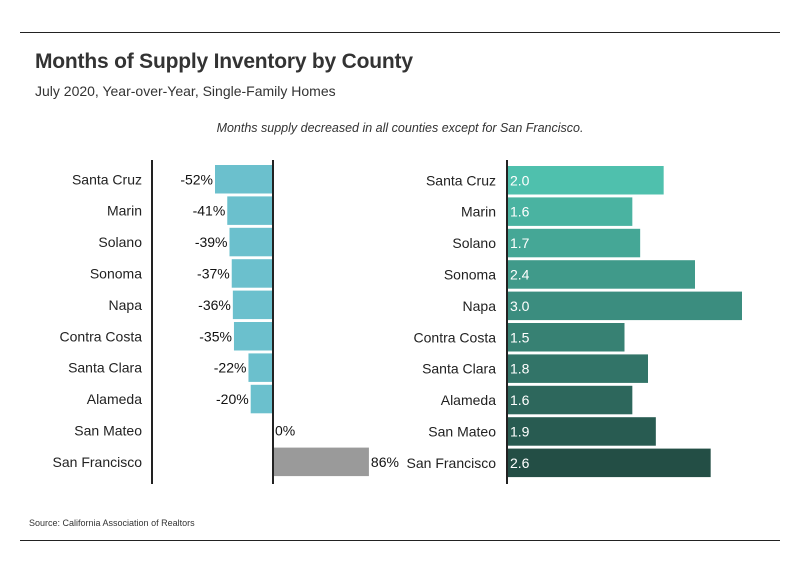  Describe the element at coordinates (215, 336) in the screenshot. I see `left-value-label: -35%` at that location.